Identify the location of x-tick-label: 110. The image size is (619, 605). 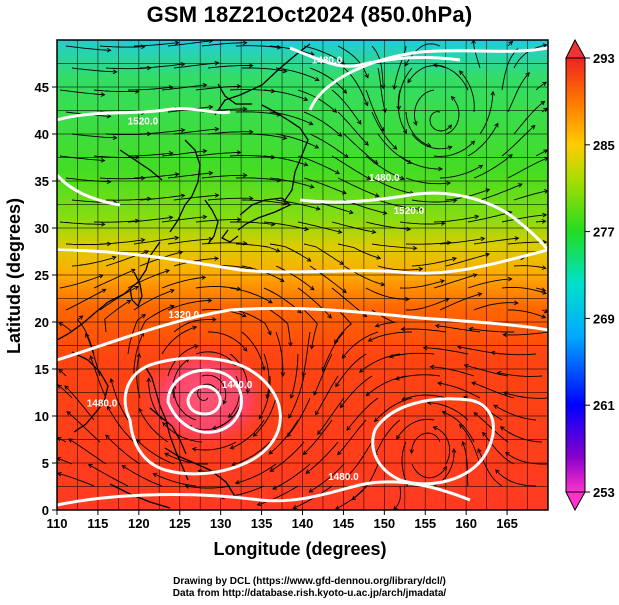
(57, 523).